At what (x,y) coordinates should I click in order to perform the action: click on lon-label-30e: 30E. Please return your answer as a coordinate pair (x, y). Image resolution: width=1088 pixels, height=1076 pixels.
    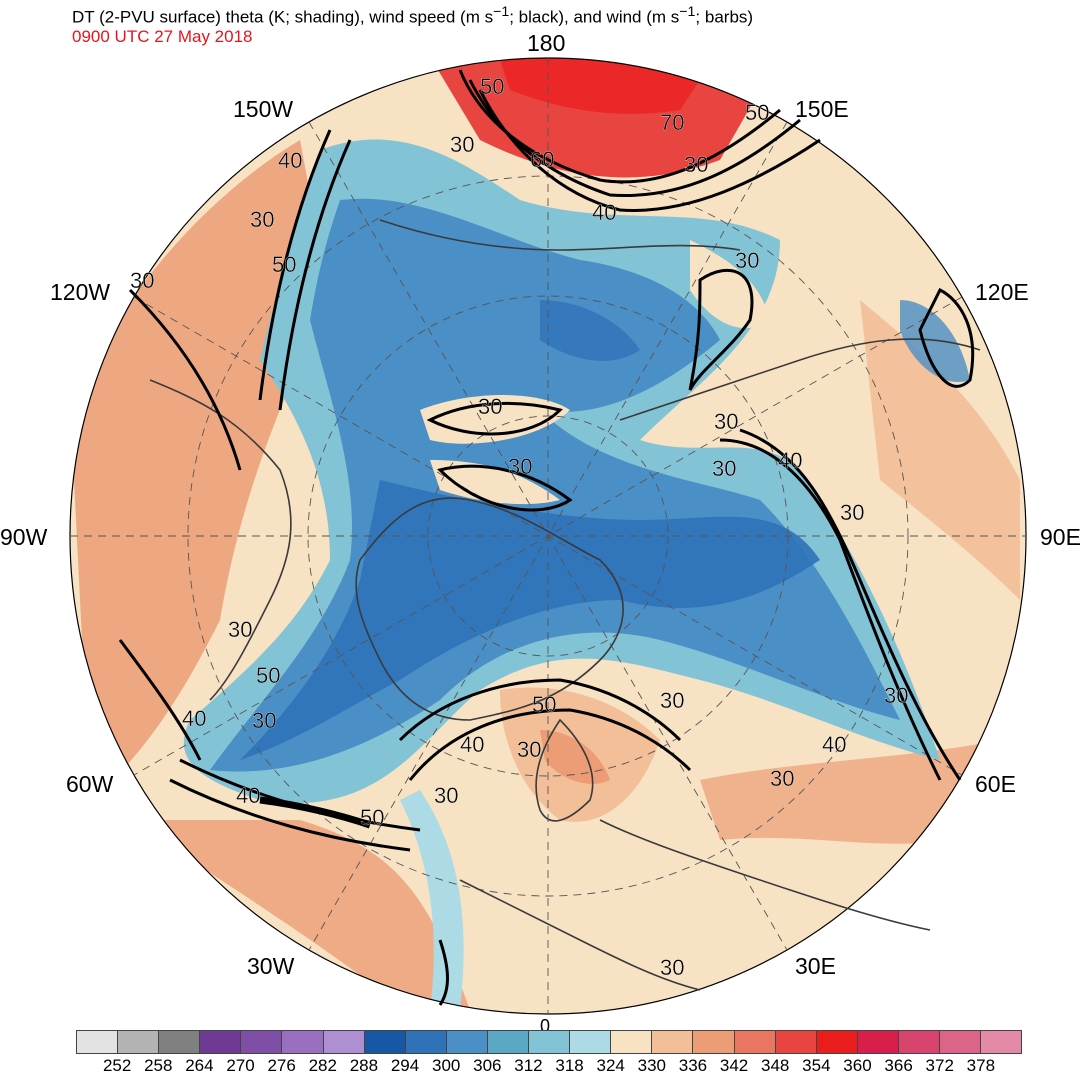
    Looking at the image, I should click on (815, 966).